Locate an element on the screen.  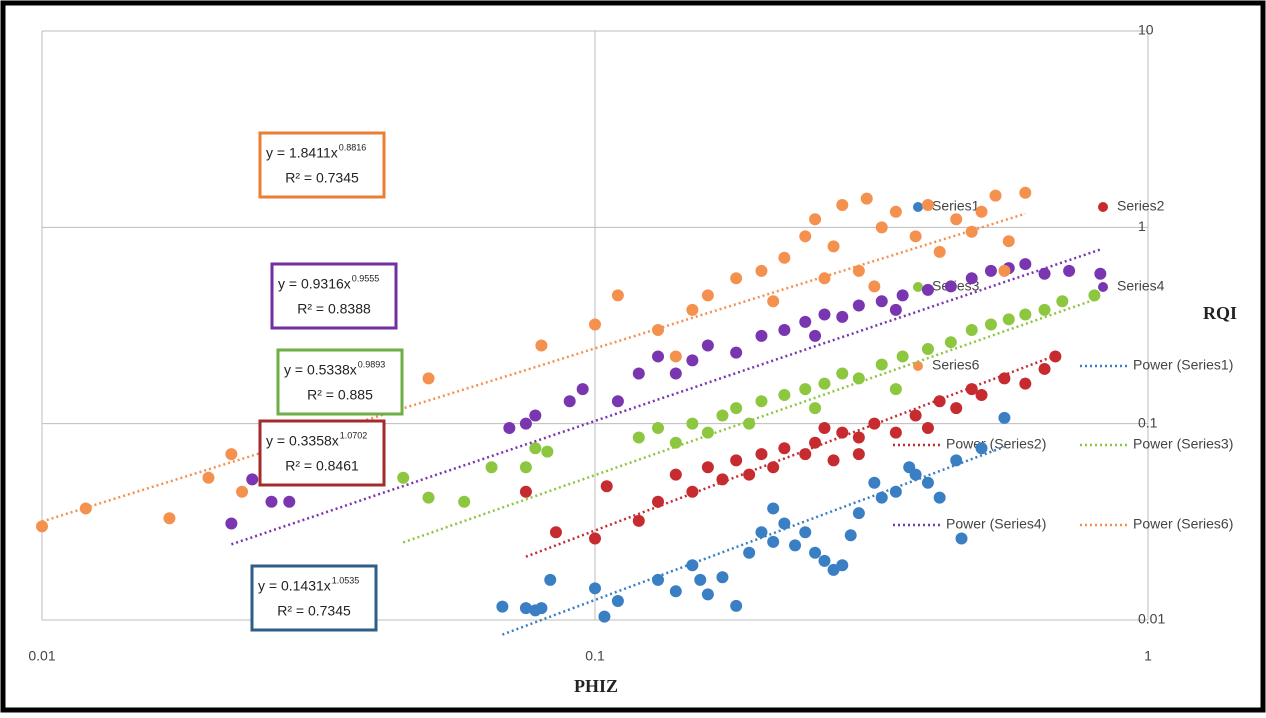
equation-exponent: 0.9893 is located at coordinates (372, 364).